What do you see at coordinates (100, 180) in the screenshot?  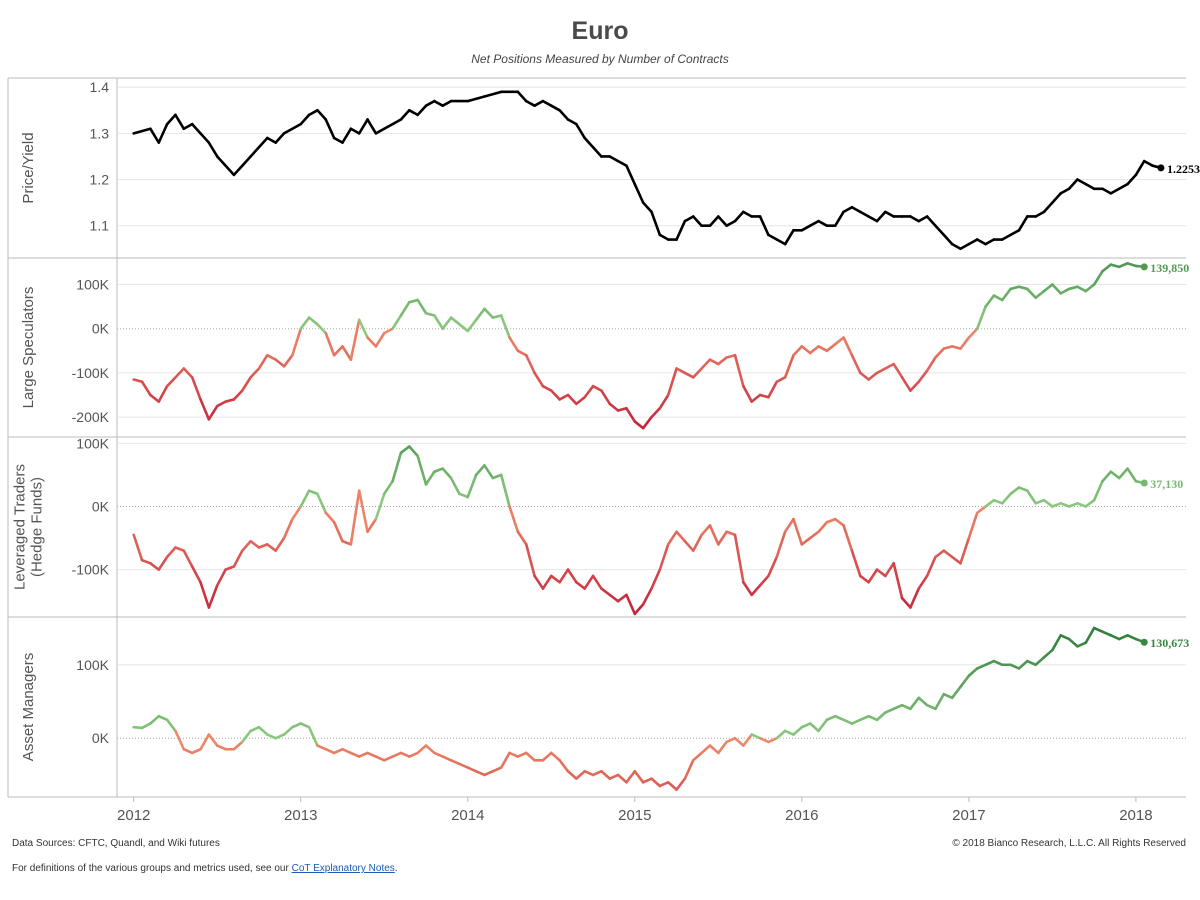 I see `y-tick-label: 1.2` at bounding box center [100, 180].